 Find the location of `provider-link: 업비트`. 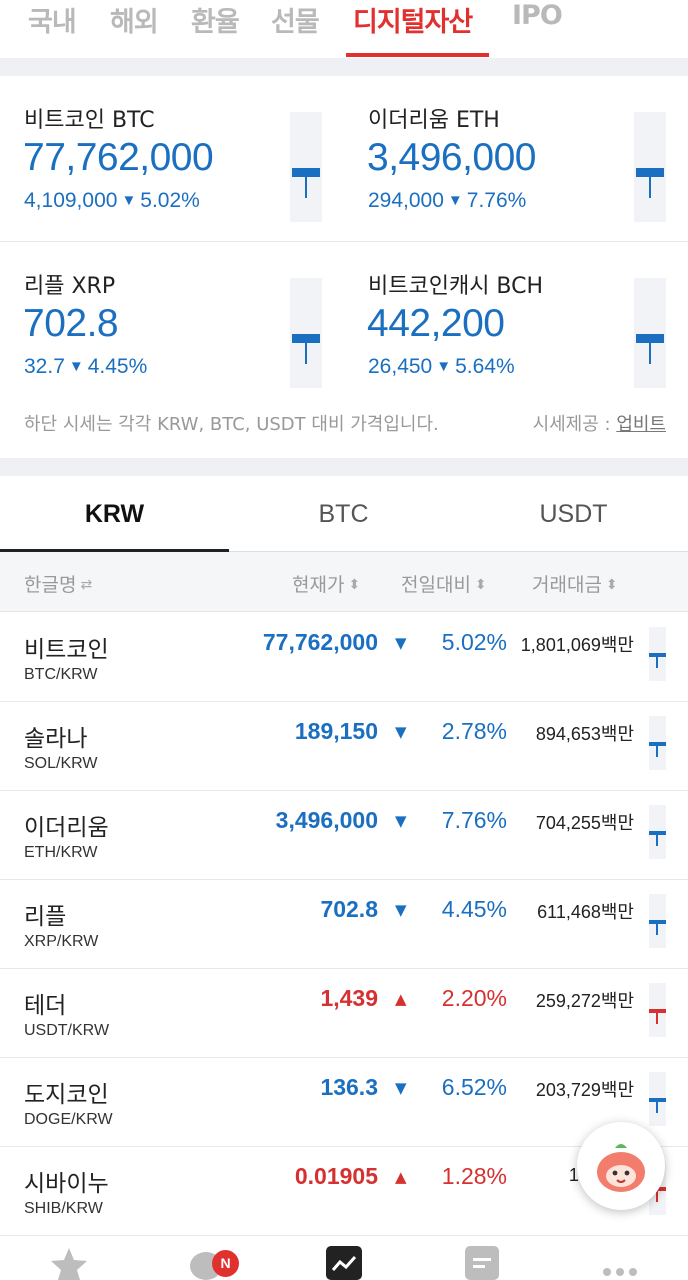

provider-link: 업비트 is located at coordinates (641, 424).